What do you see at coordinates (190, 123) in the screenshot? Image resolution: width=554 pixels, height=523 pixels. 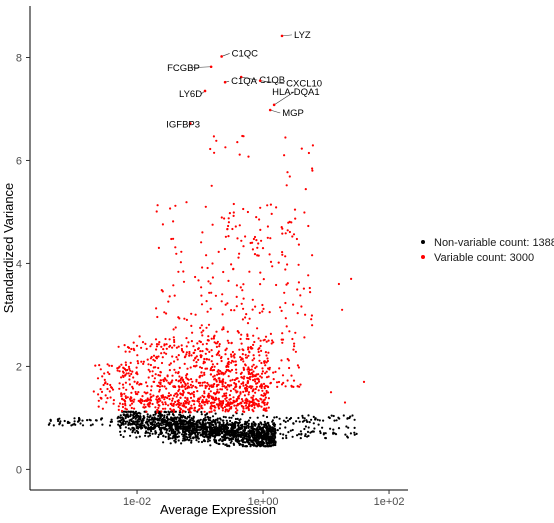 I see `gene-point` at bounding box center [190, 123].